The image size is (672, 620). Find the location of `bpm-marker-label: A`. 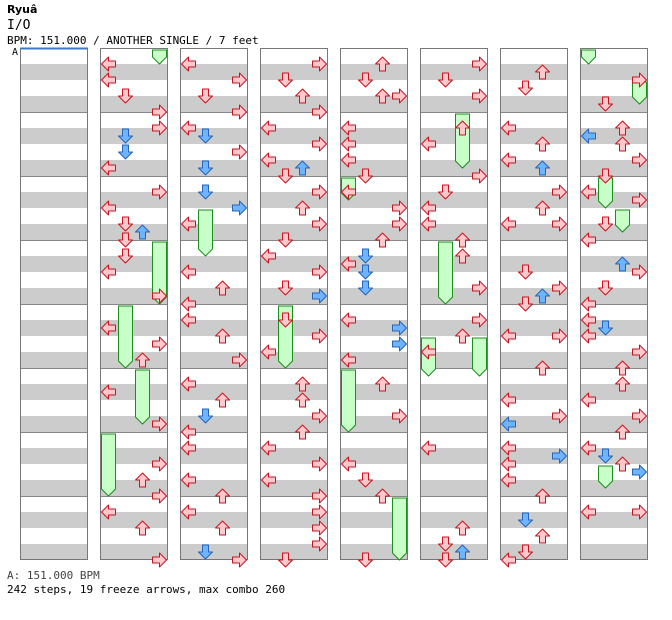

bpm-marker-label: A is located at coordinates (15, 52).